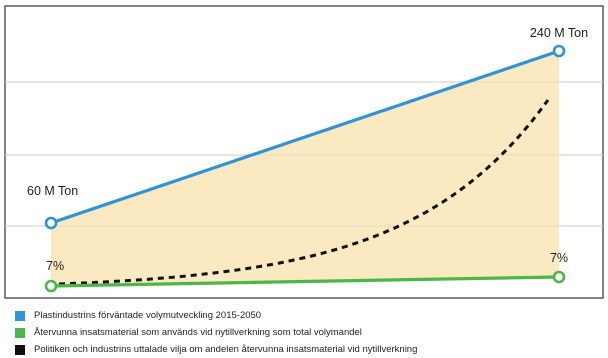  I want to click on legend-swatch-black, so click(20, 349).